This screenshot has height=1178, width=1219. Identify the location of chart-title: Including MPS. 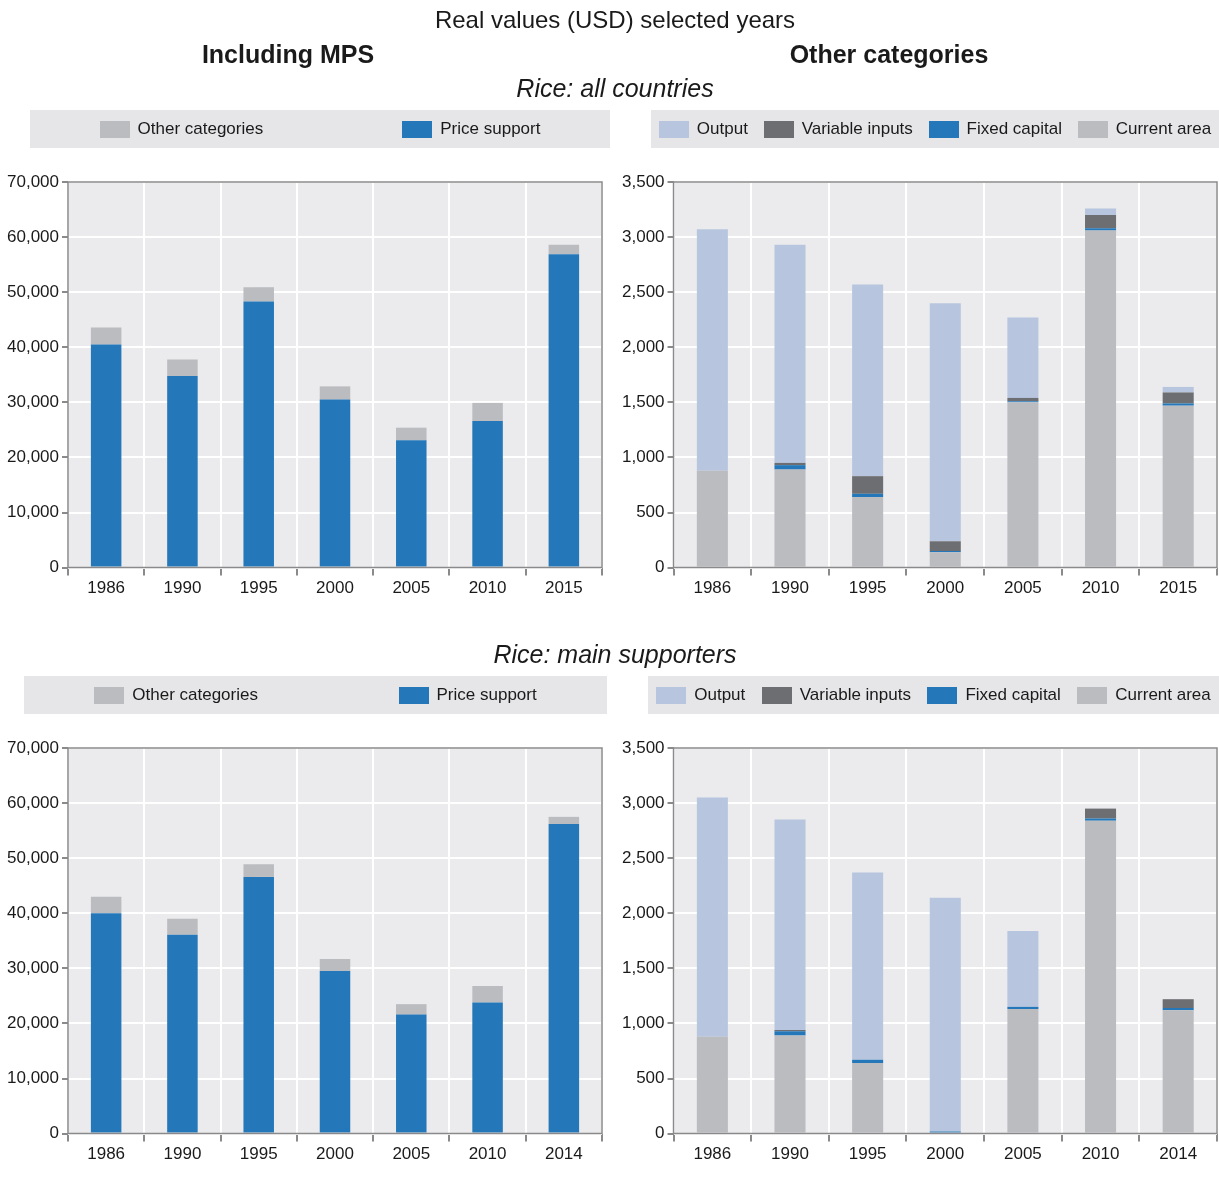
(288, 54).